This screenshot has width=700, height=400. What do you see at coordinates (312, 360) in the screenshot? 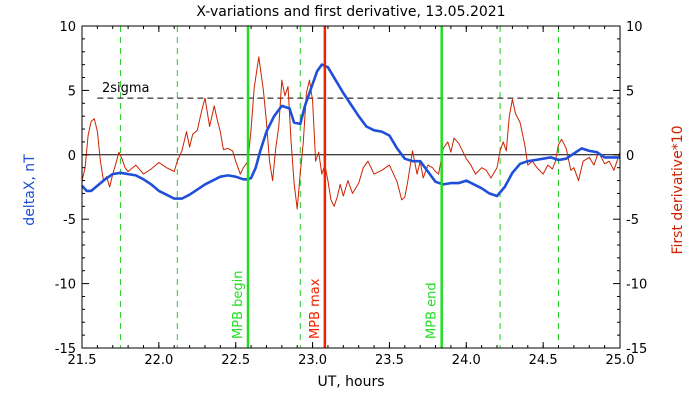
I see `x-tick-label: 23.0` at bounding box center [312, 360].